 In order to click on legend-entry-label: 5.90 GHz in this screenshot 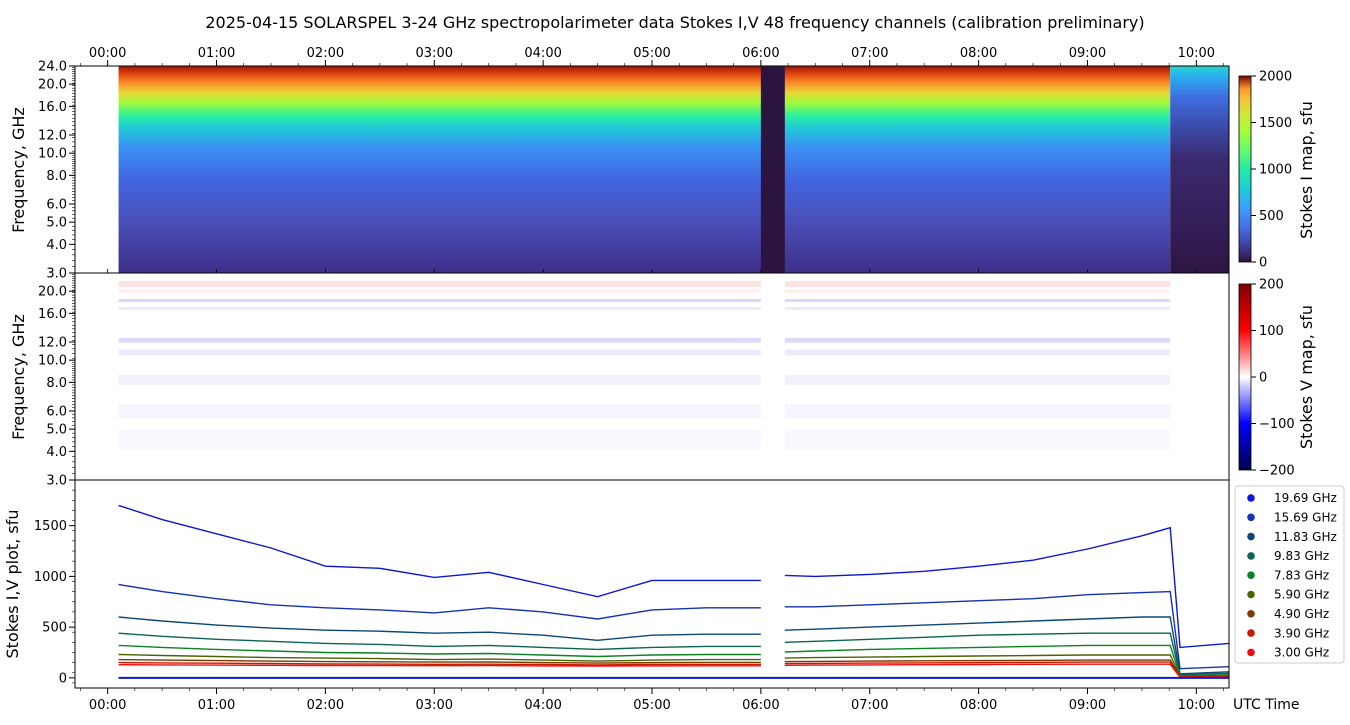, I will do `click(1301, 595)`.